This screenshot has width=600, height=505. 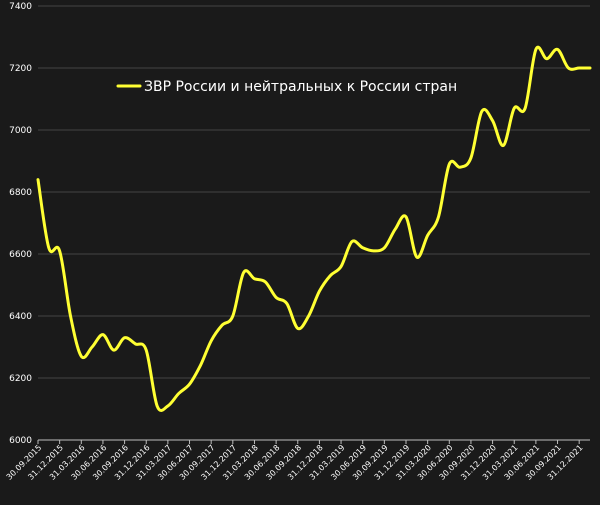 I want to click on y-tick-label: 6400, so click(x=20, y=317).